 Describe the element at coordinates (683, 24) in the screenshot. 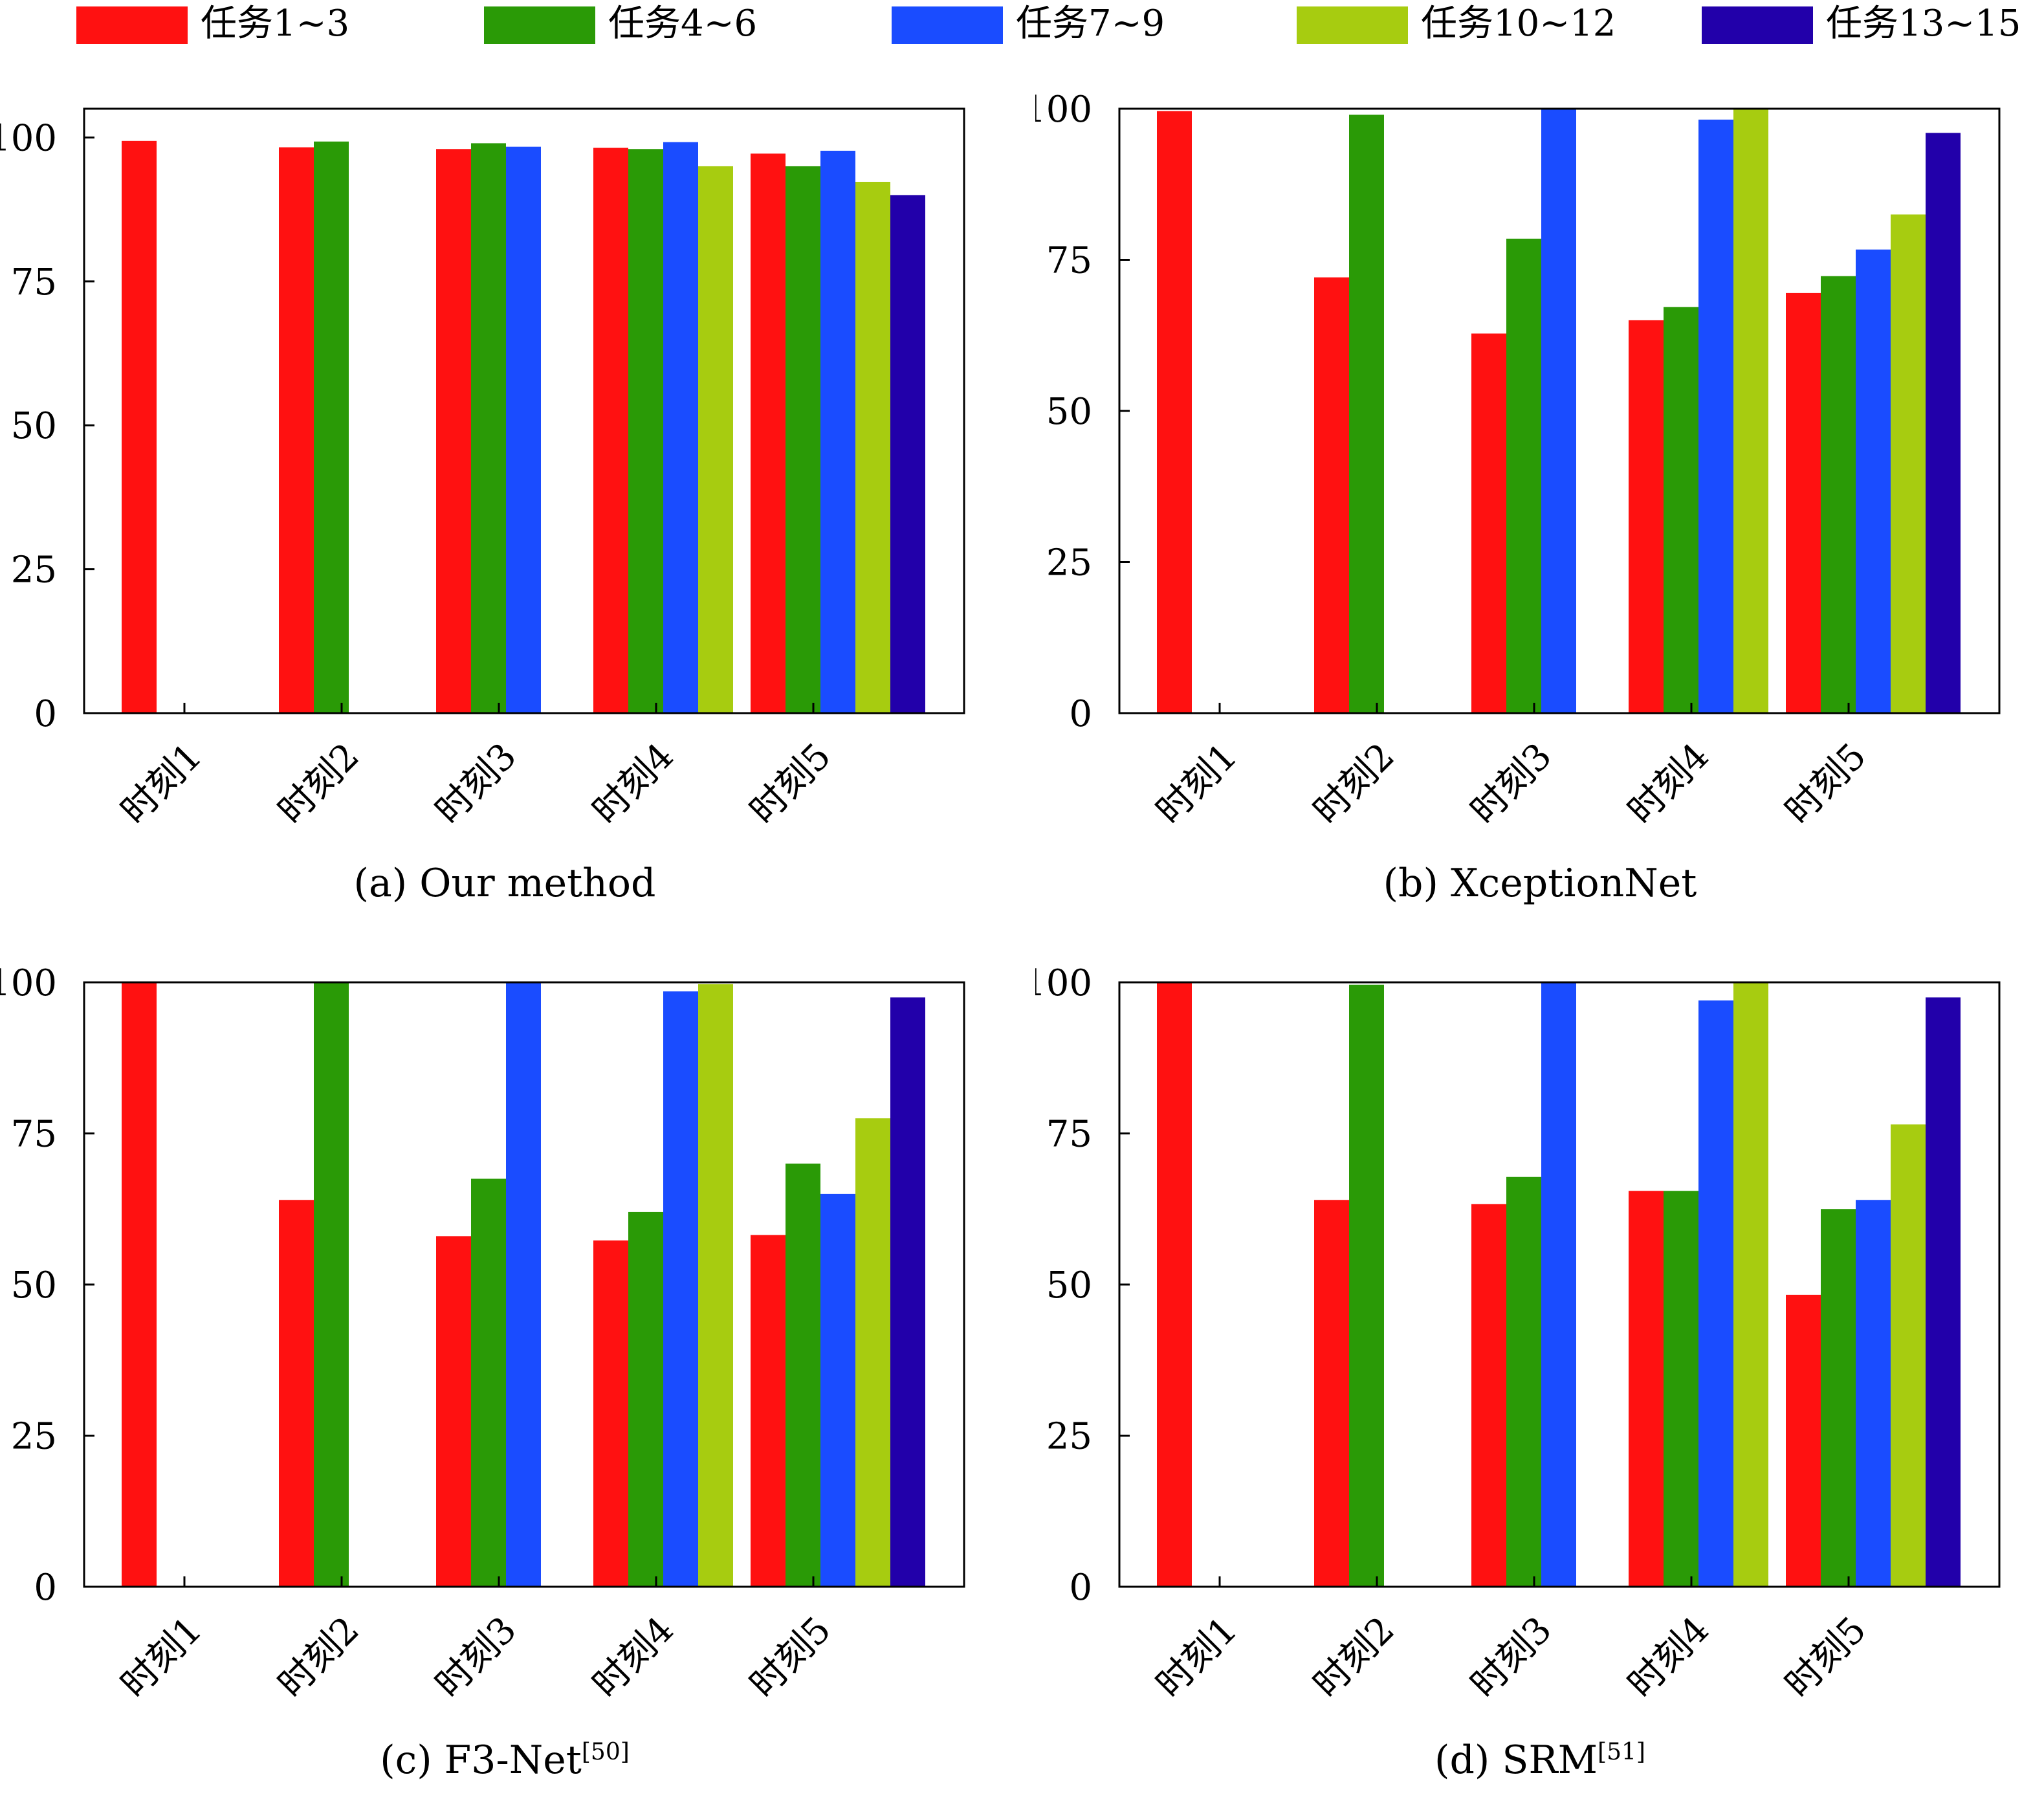

I see `legend-label: 任务4~6` at that location.